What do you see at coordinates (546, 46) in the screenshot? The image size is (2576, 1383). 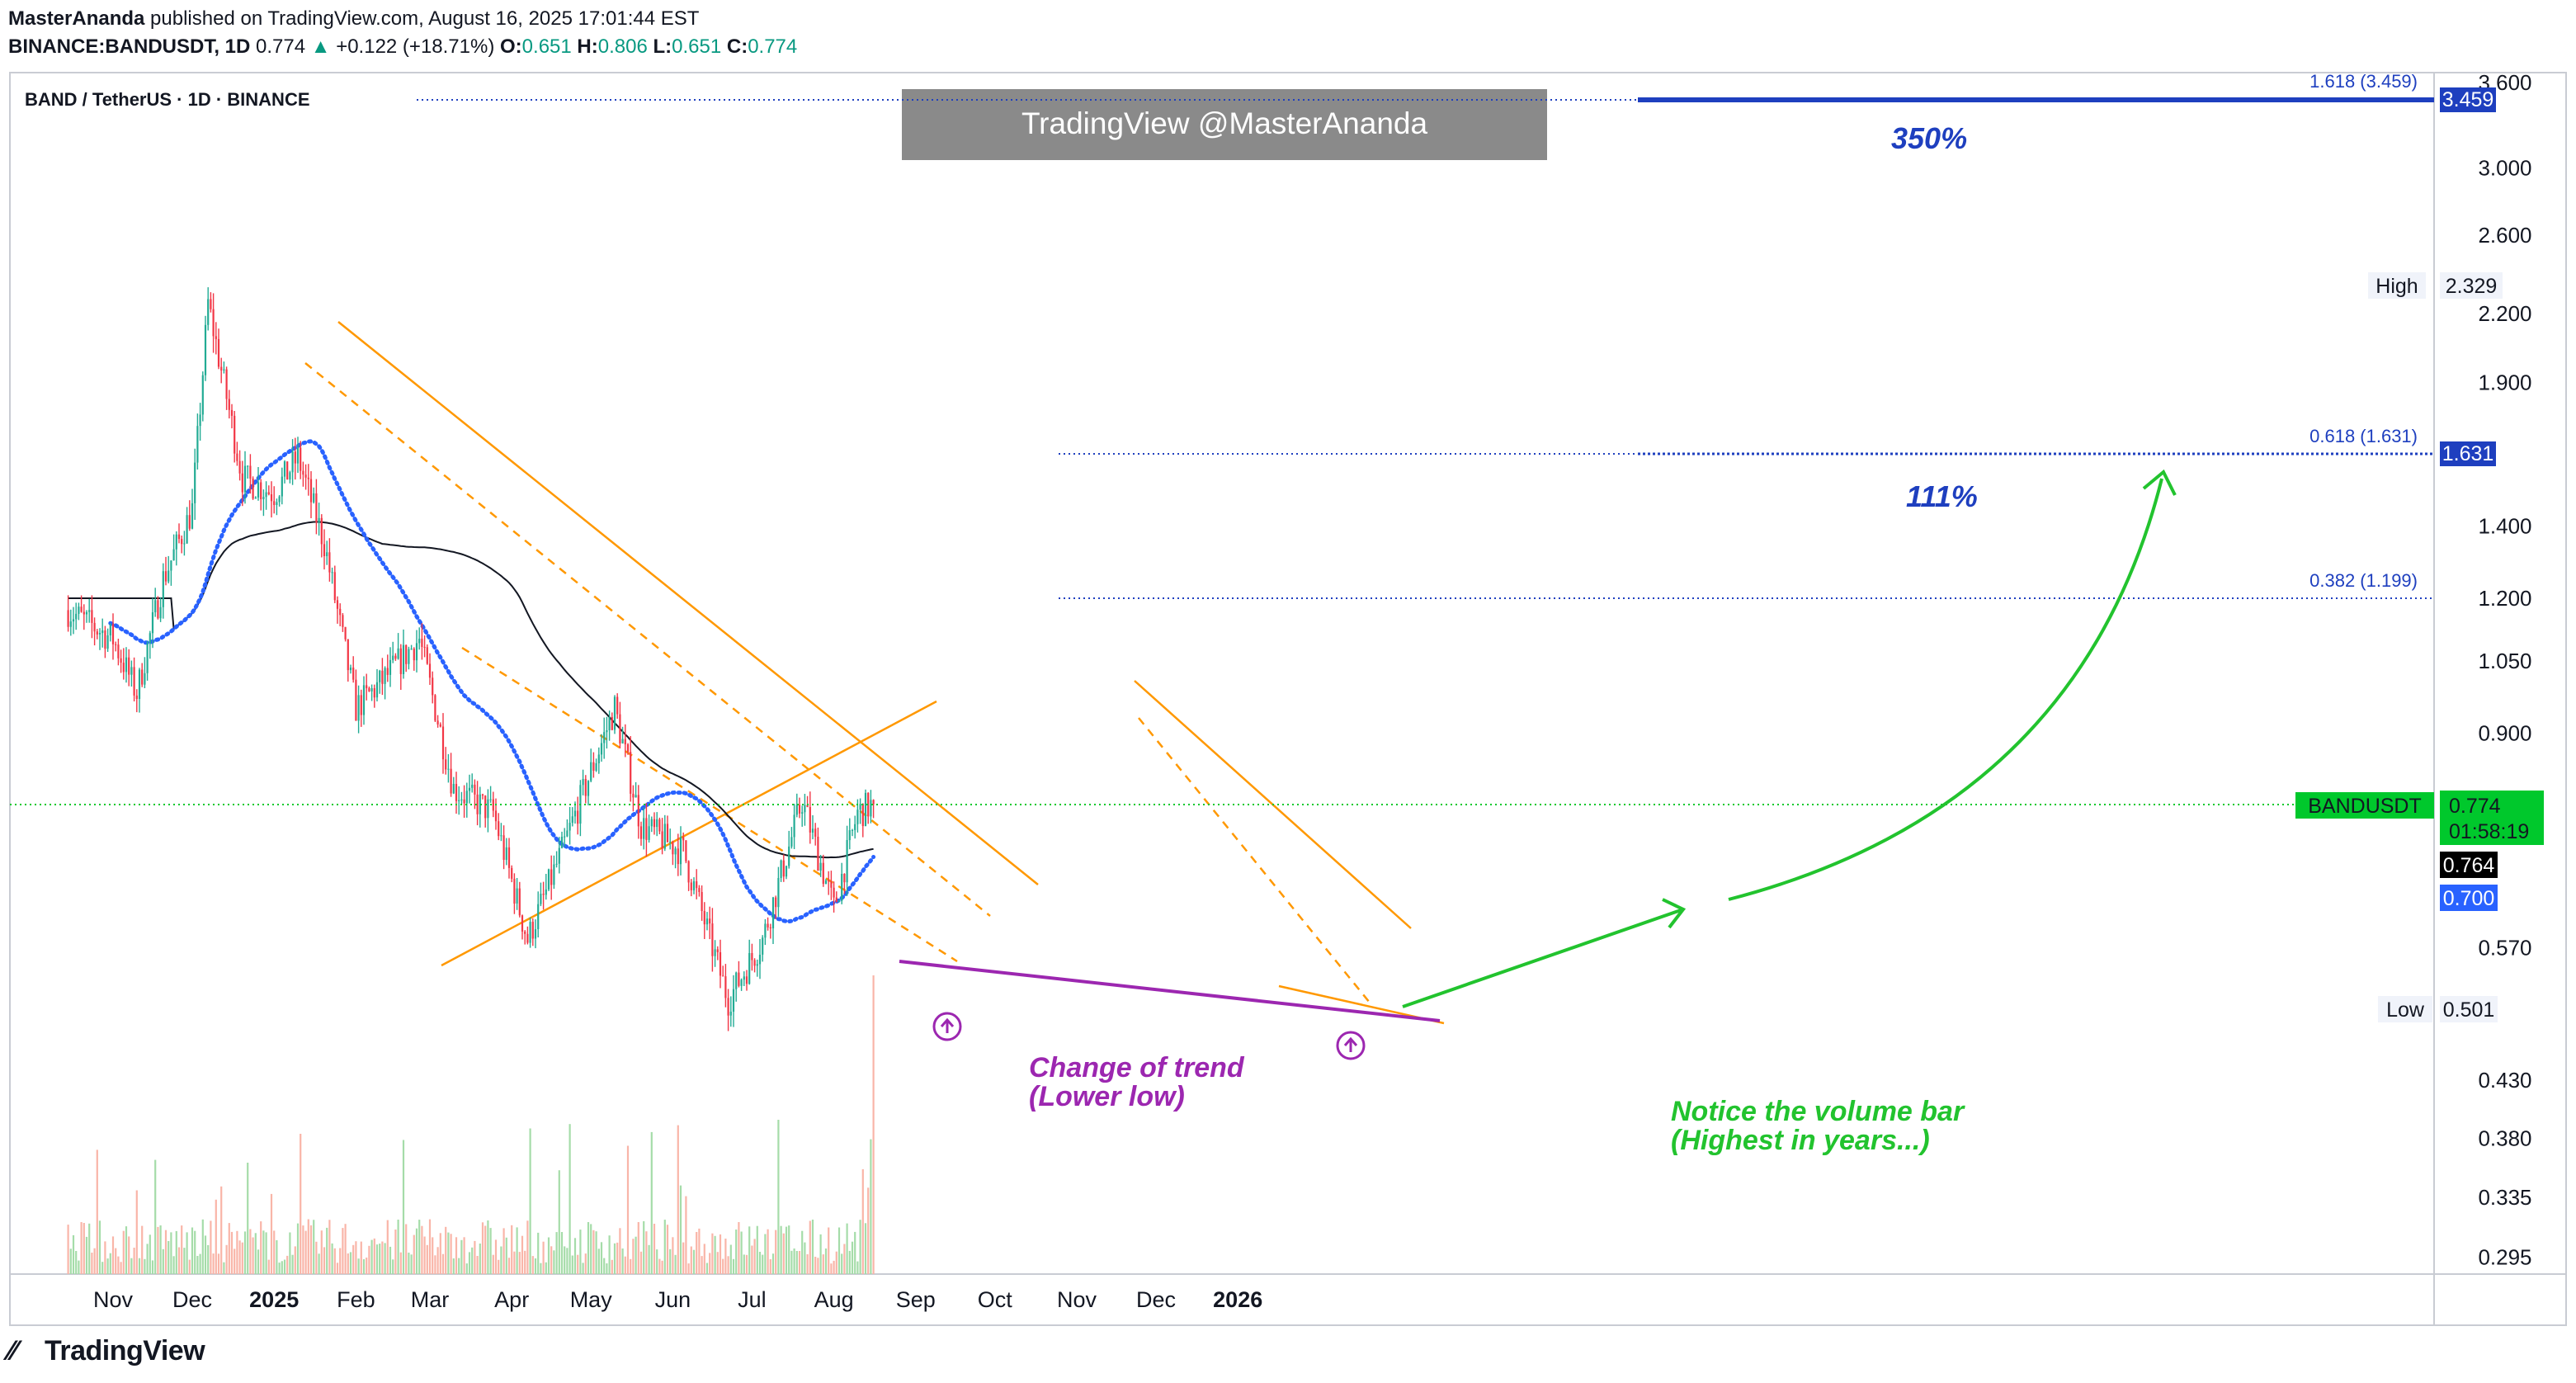 I see `open-value: 0.651` at bounding box center [546, 46].